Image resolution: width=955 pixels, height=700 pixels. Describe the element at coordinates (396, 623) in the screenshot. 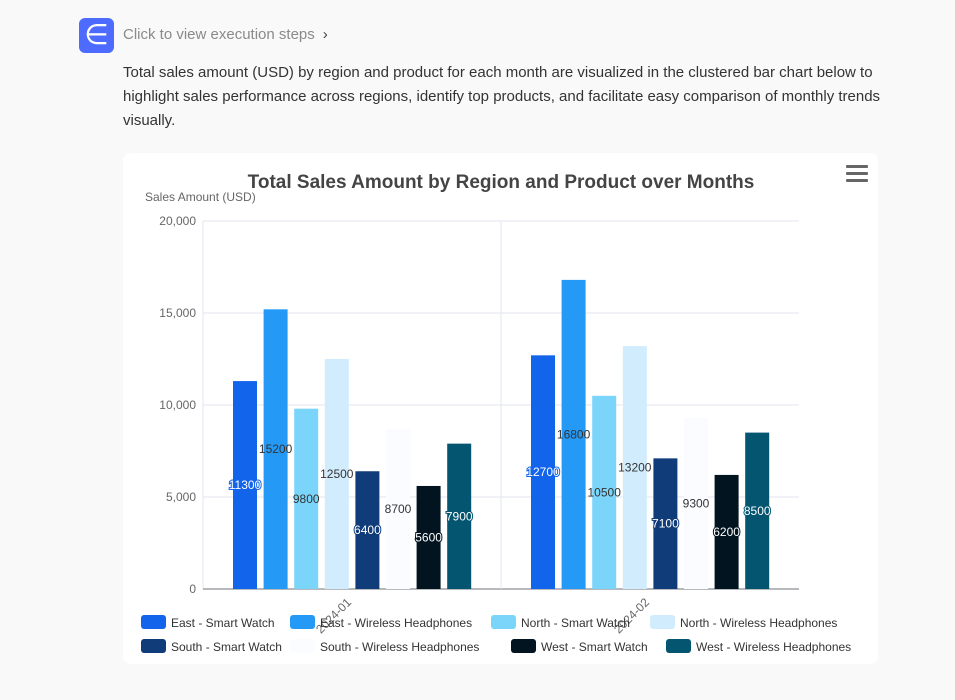

I see `legend-item: East - Wireless Headphones` at that location.